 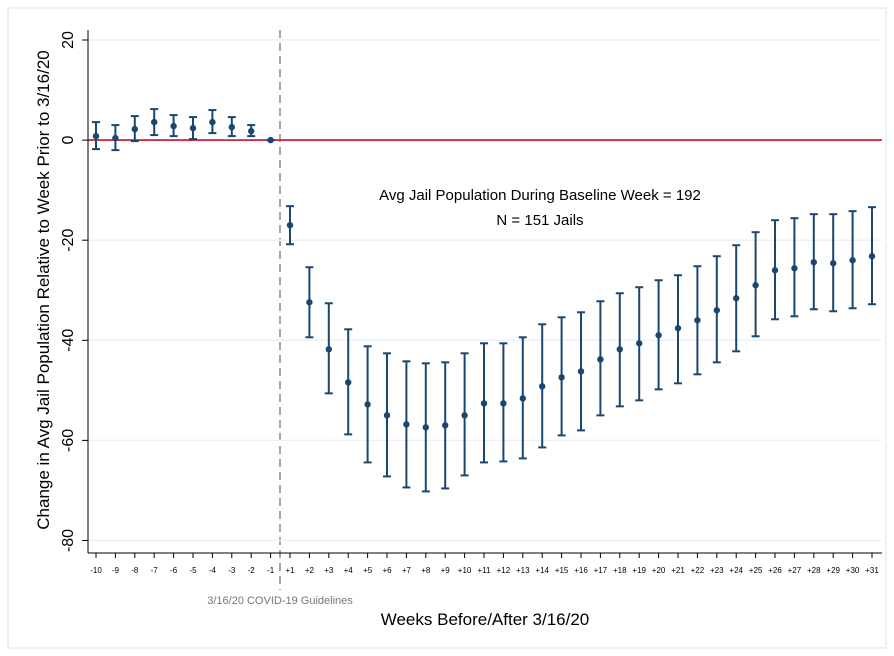 I want to click on x-tick-label: +10, so click(x=465, y=570).